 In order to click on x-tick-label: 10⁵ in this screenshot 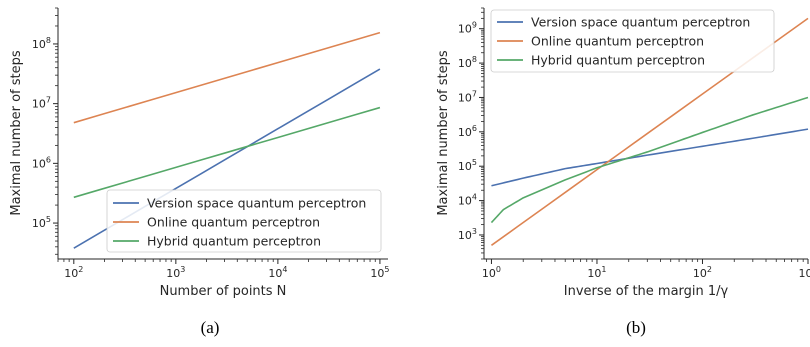, I will do `click(379, 272)`.